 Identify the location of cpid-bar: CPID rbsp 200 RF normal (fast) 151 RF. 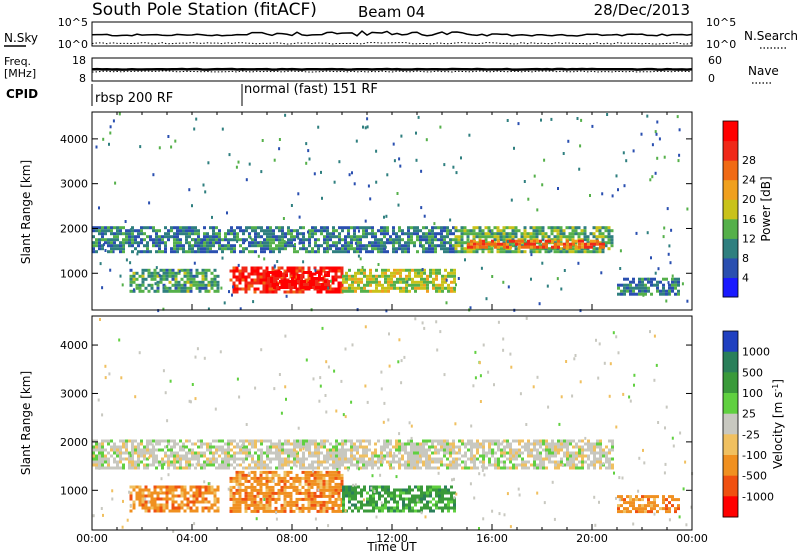
(192, 94).